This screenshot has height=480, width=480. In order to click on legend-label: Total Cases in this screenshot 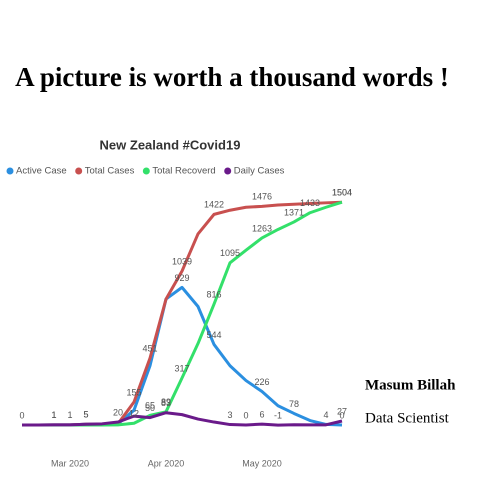, I will do `click(110, 171)`.